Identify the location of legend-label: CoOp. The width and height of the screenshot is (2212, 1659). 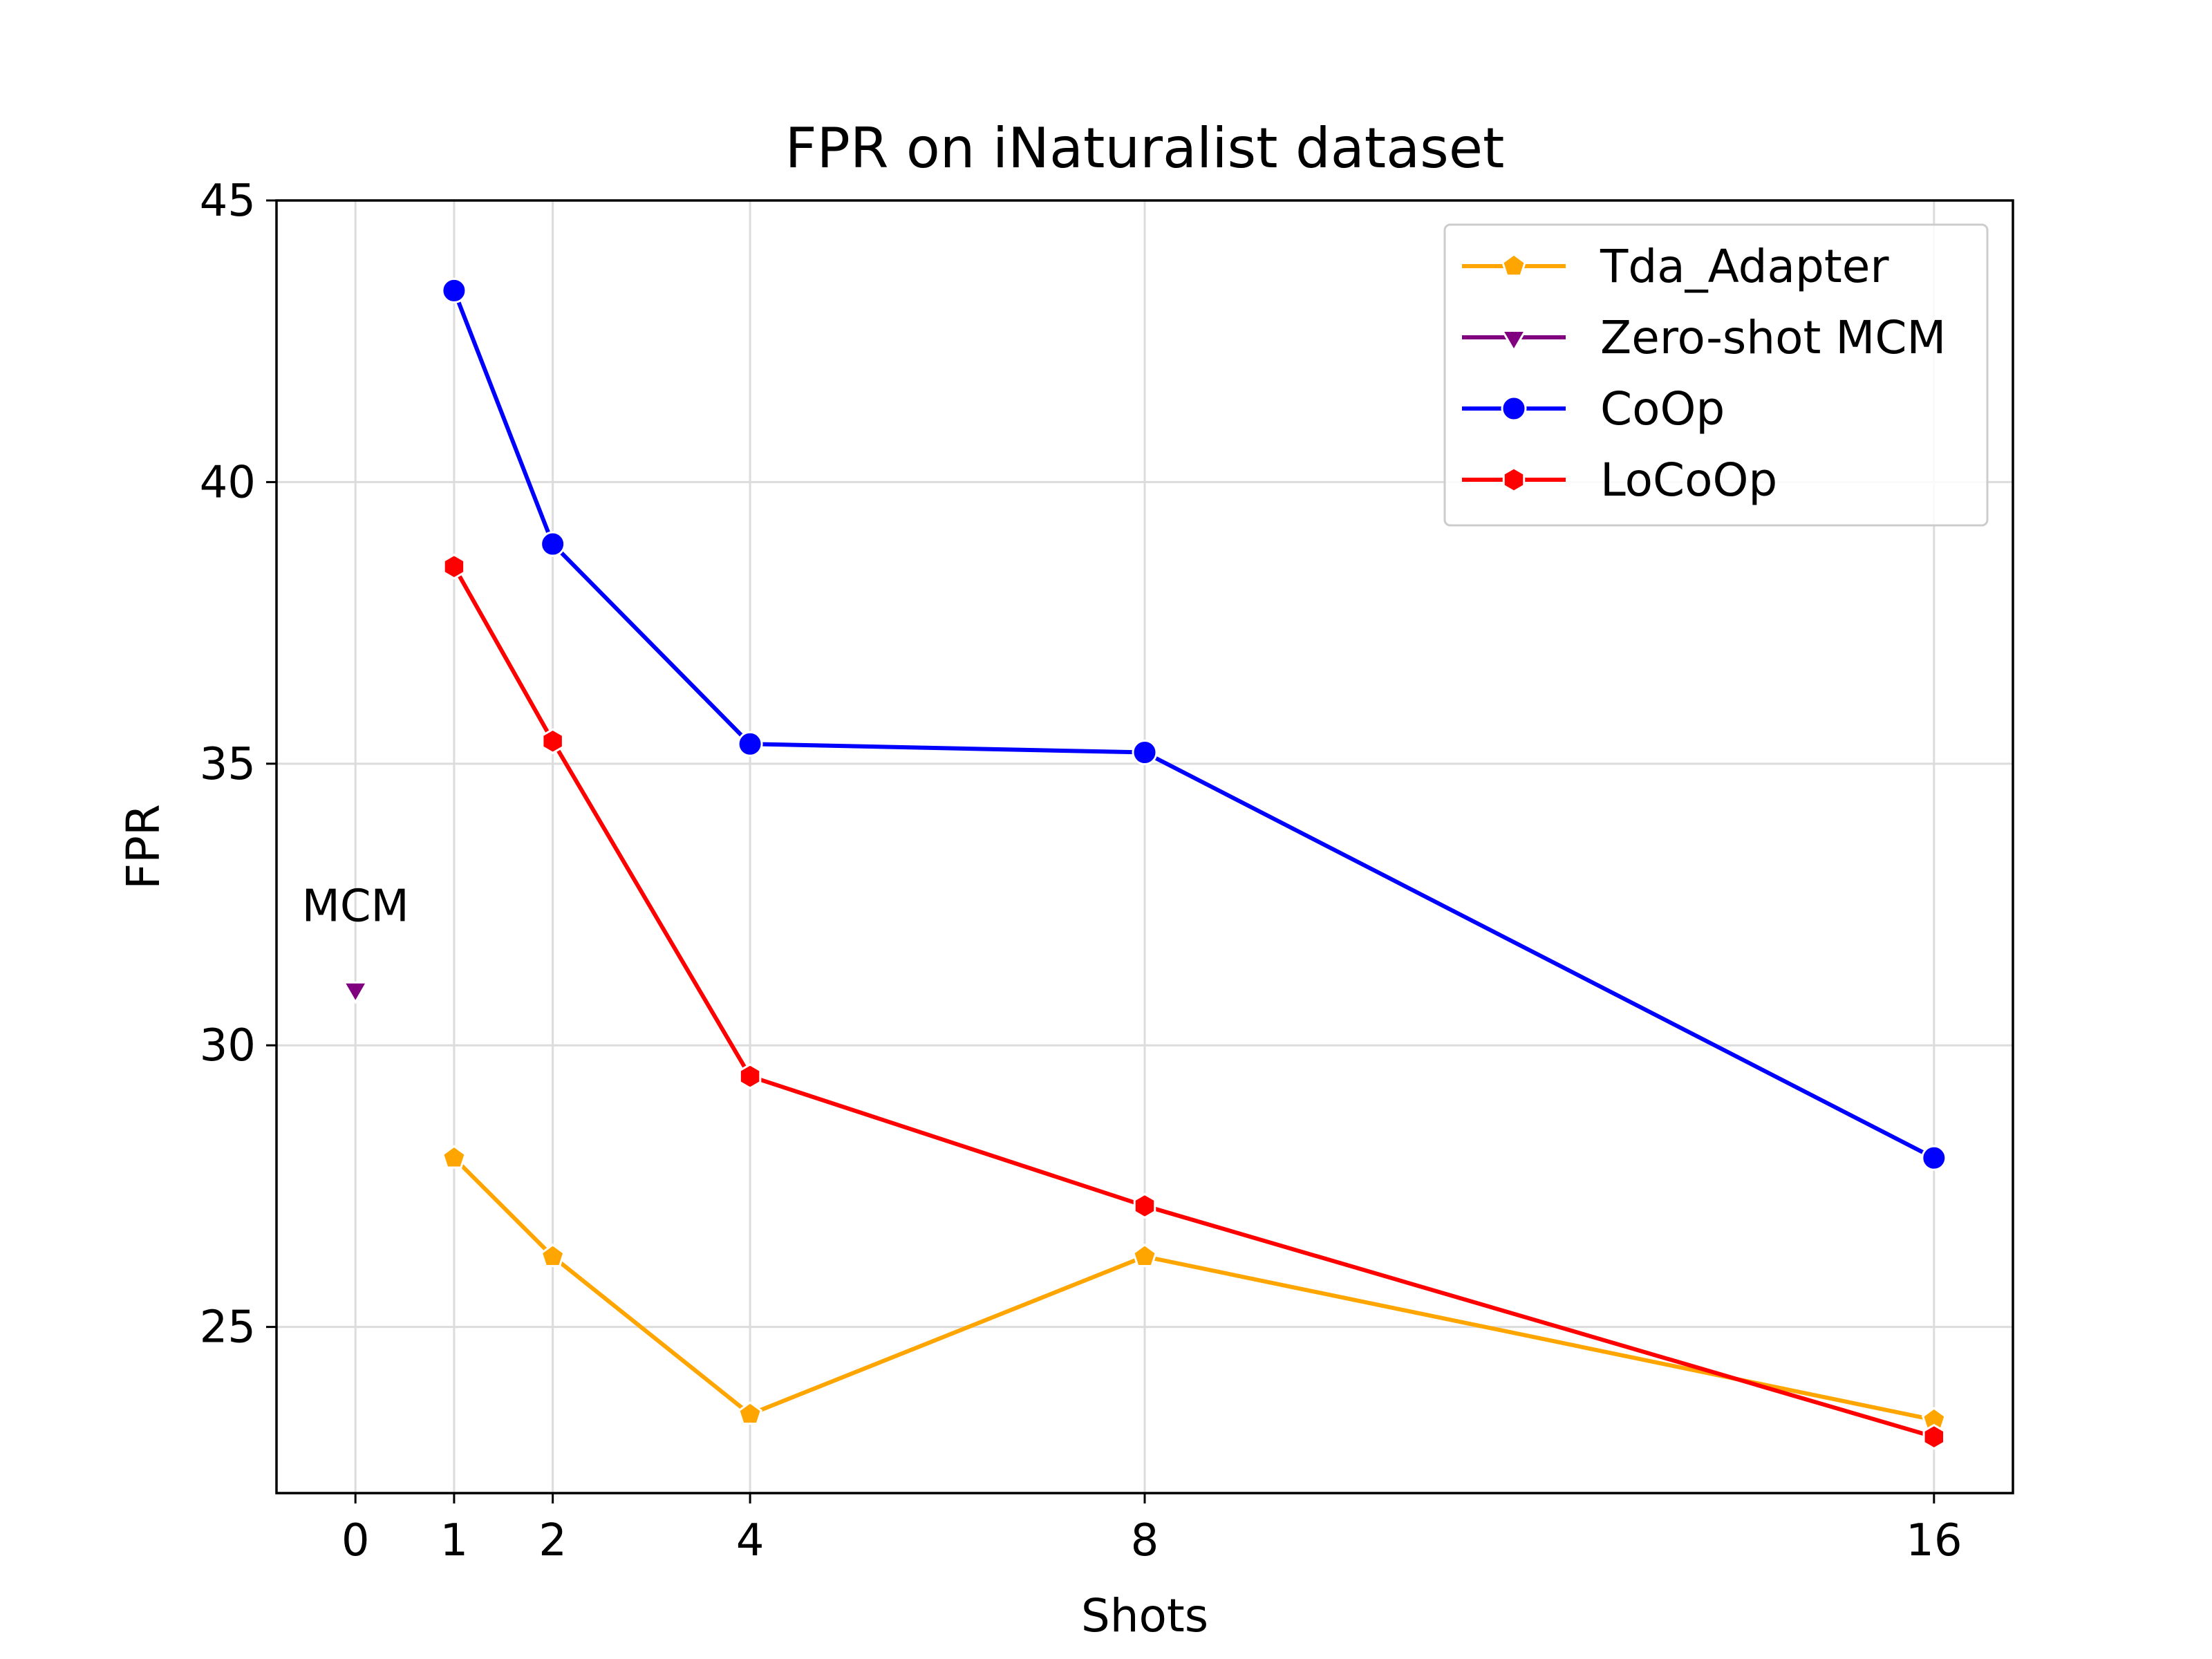
(1662, 408).